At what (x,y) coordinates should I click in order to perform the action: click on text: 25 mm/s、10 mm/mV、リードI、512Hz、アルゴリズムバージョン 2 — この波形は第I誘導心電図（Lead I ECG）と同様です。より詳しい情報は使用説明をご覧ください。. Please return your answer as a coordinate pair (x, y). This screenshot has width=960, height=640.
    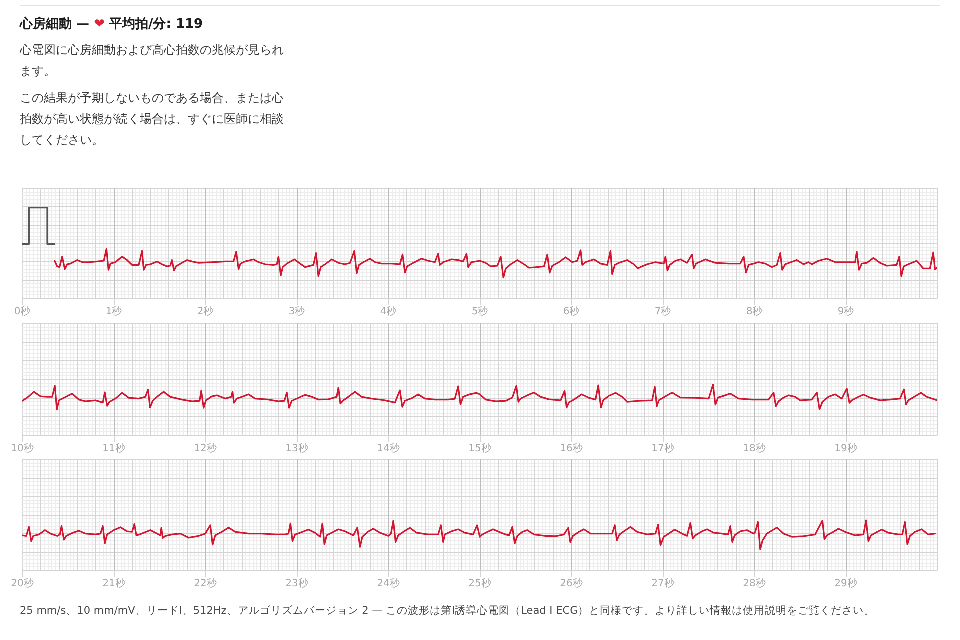
    Looking at the image, I should click on (448, 611).